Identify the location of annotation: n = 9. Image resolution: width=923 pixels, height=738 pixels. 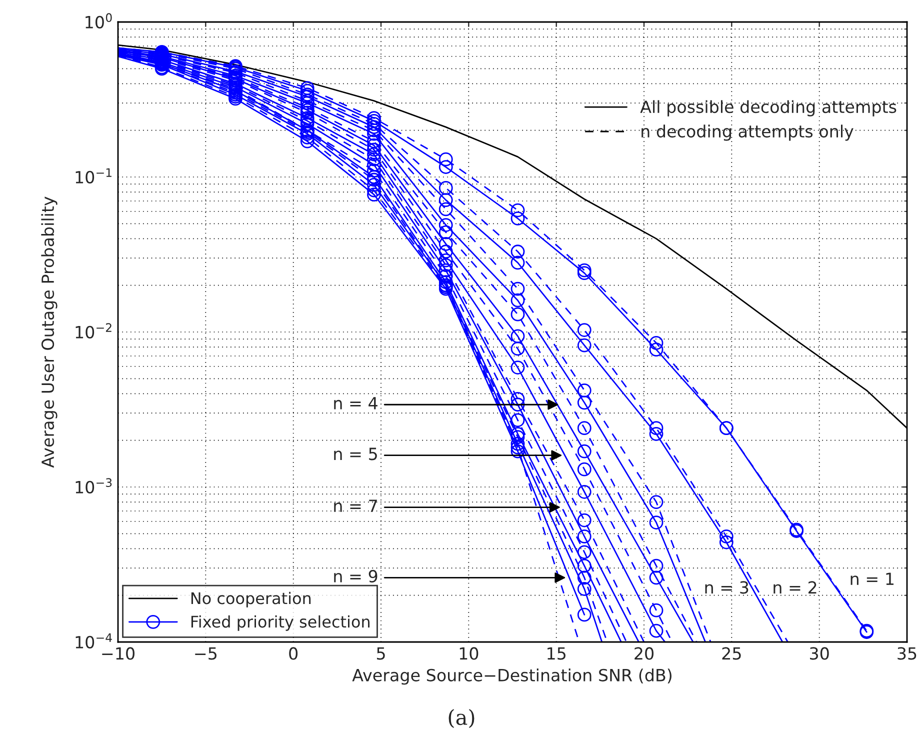
(356, 576).